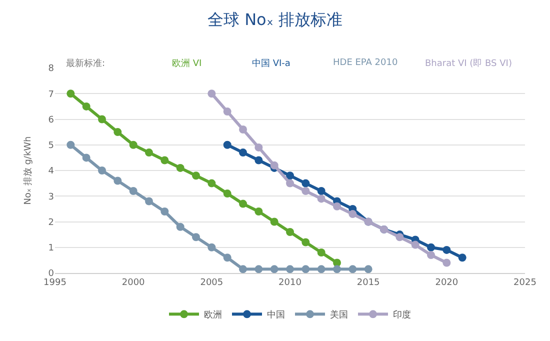 The height and width of the screenshot is (341, 550). Describe the element at coordinates (51, 146) in the screenshot. I see `y-tick-label: 5` at that location.